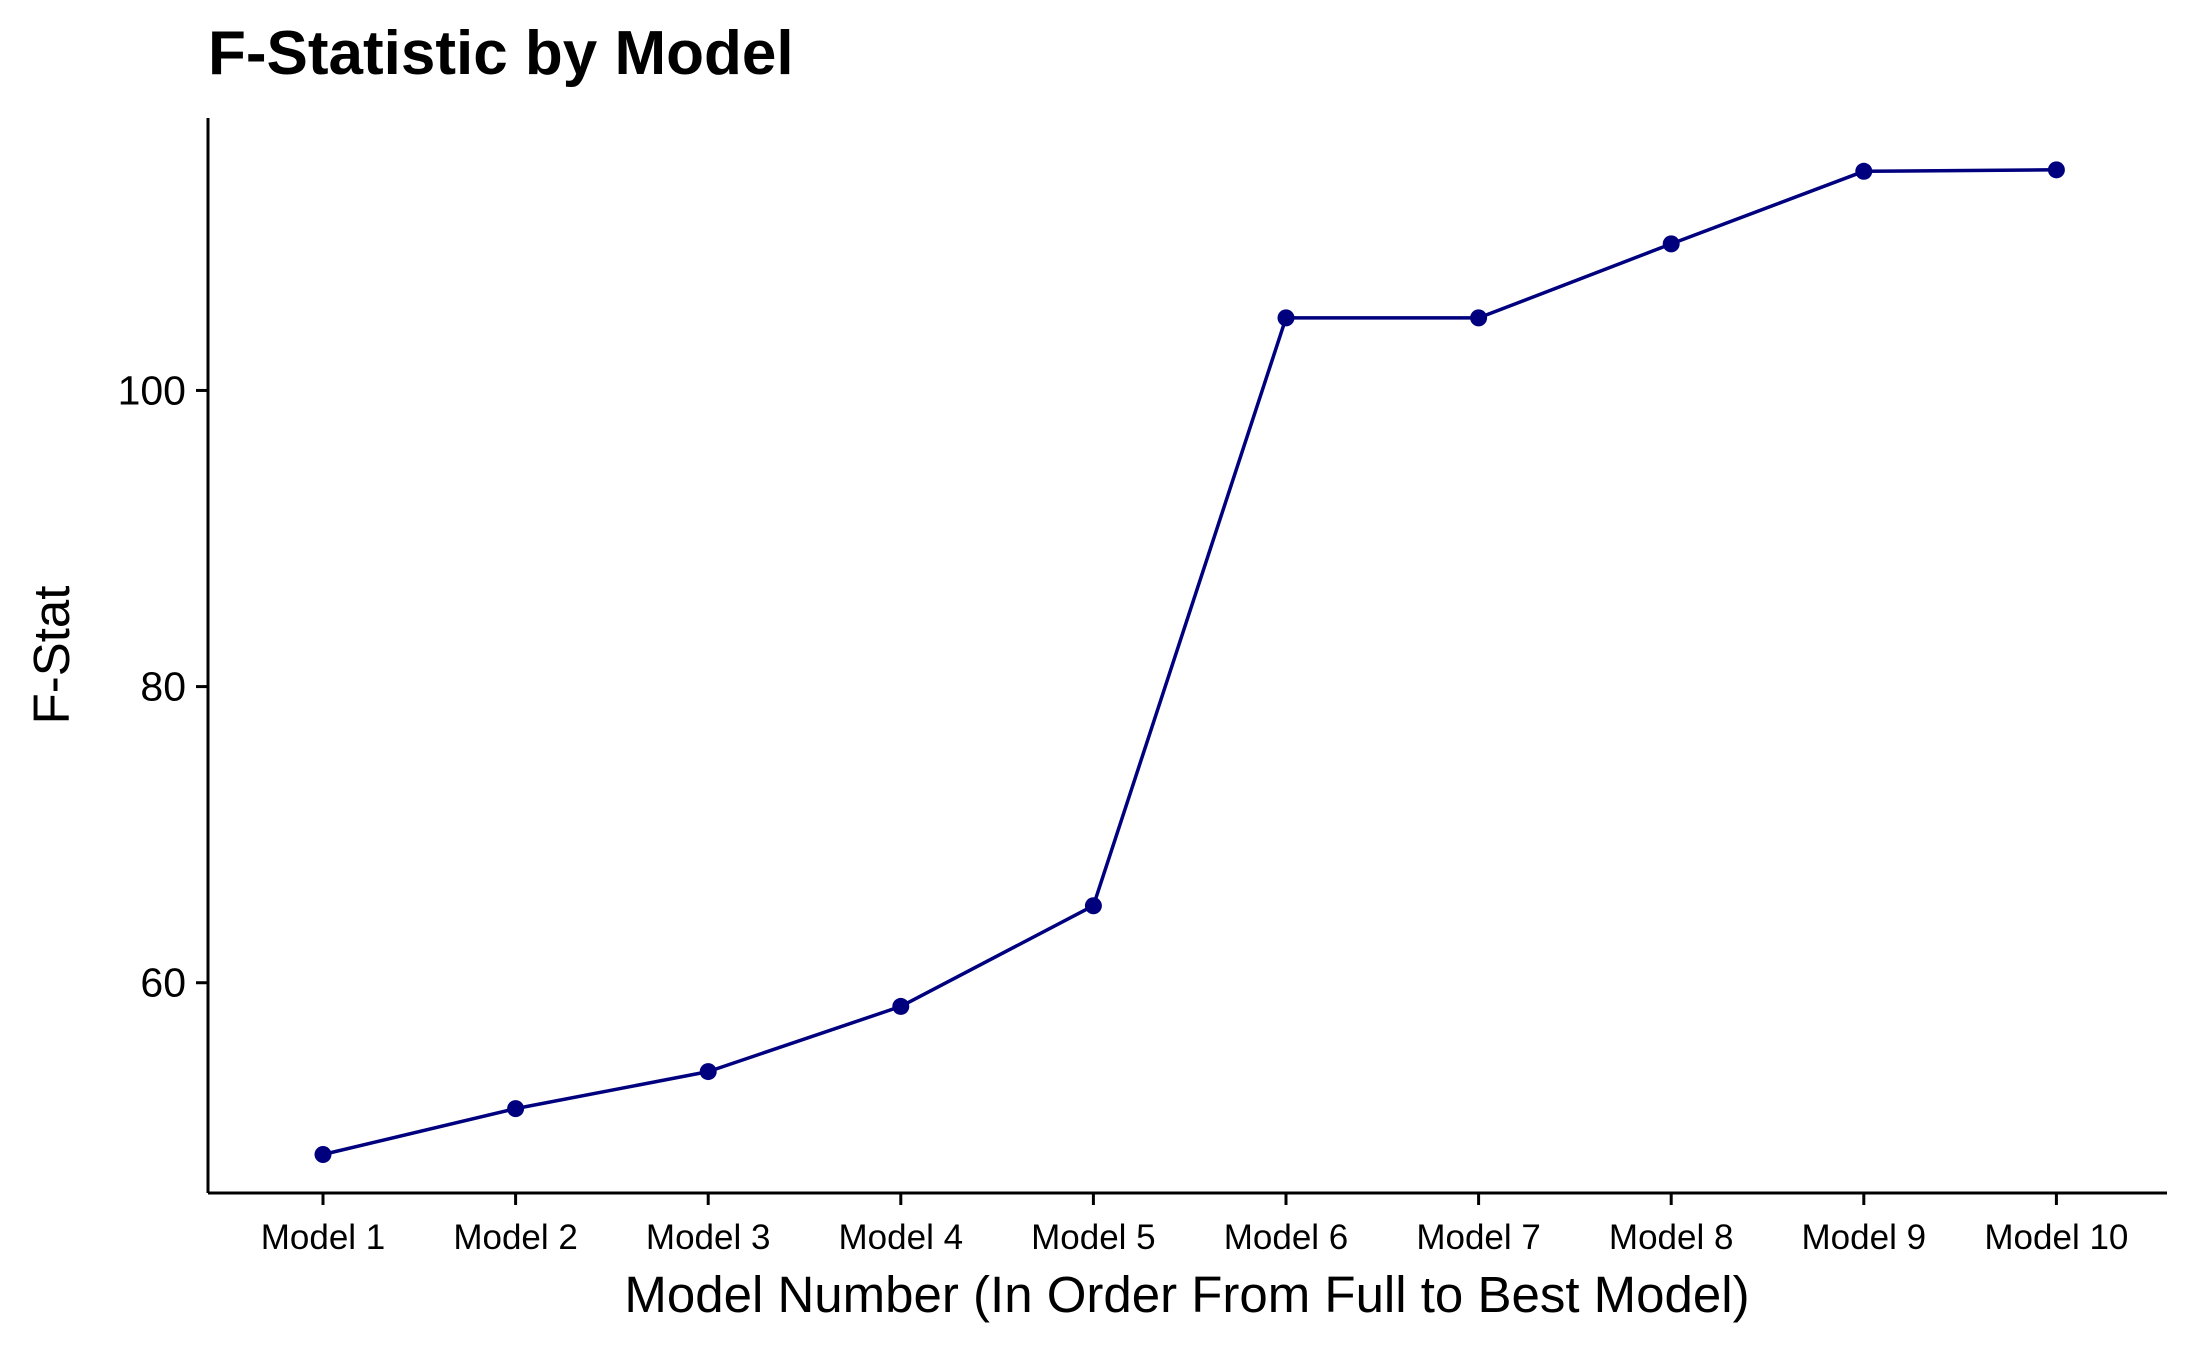  Describe the element at coordinates (1093, 1237) in the screenshot. I see `x-tick-label: Model 5` at that location.